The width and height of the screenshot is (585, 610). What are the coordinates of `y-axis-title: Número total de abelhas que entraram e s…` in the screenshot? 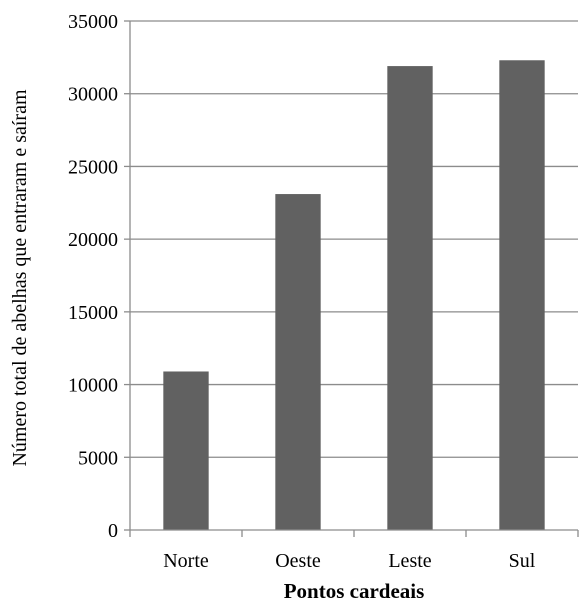 It's located at (20, 278).